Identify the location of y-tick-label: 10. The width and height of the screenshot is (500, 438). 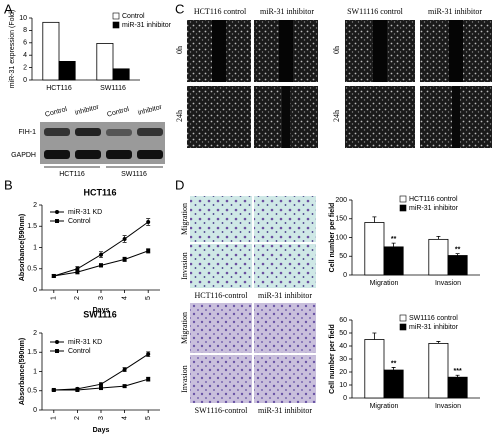
(343, 385).